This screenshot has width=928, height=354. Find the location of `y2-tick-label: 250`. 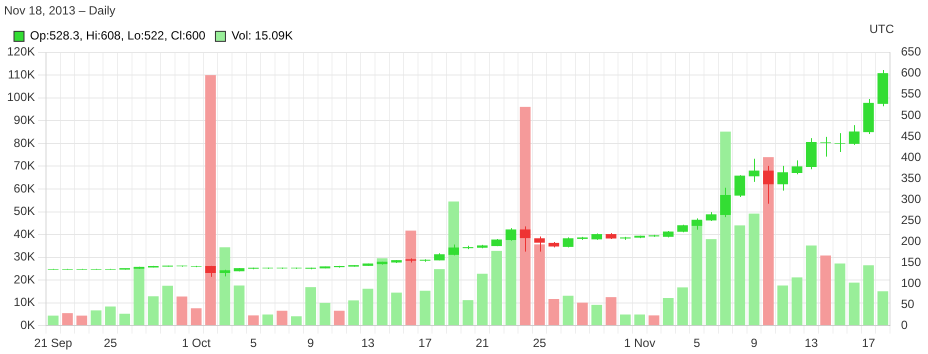

y2-tick-label: 250 is located at coordinates (911, 219).